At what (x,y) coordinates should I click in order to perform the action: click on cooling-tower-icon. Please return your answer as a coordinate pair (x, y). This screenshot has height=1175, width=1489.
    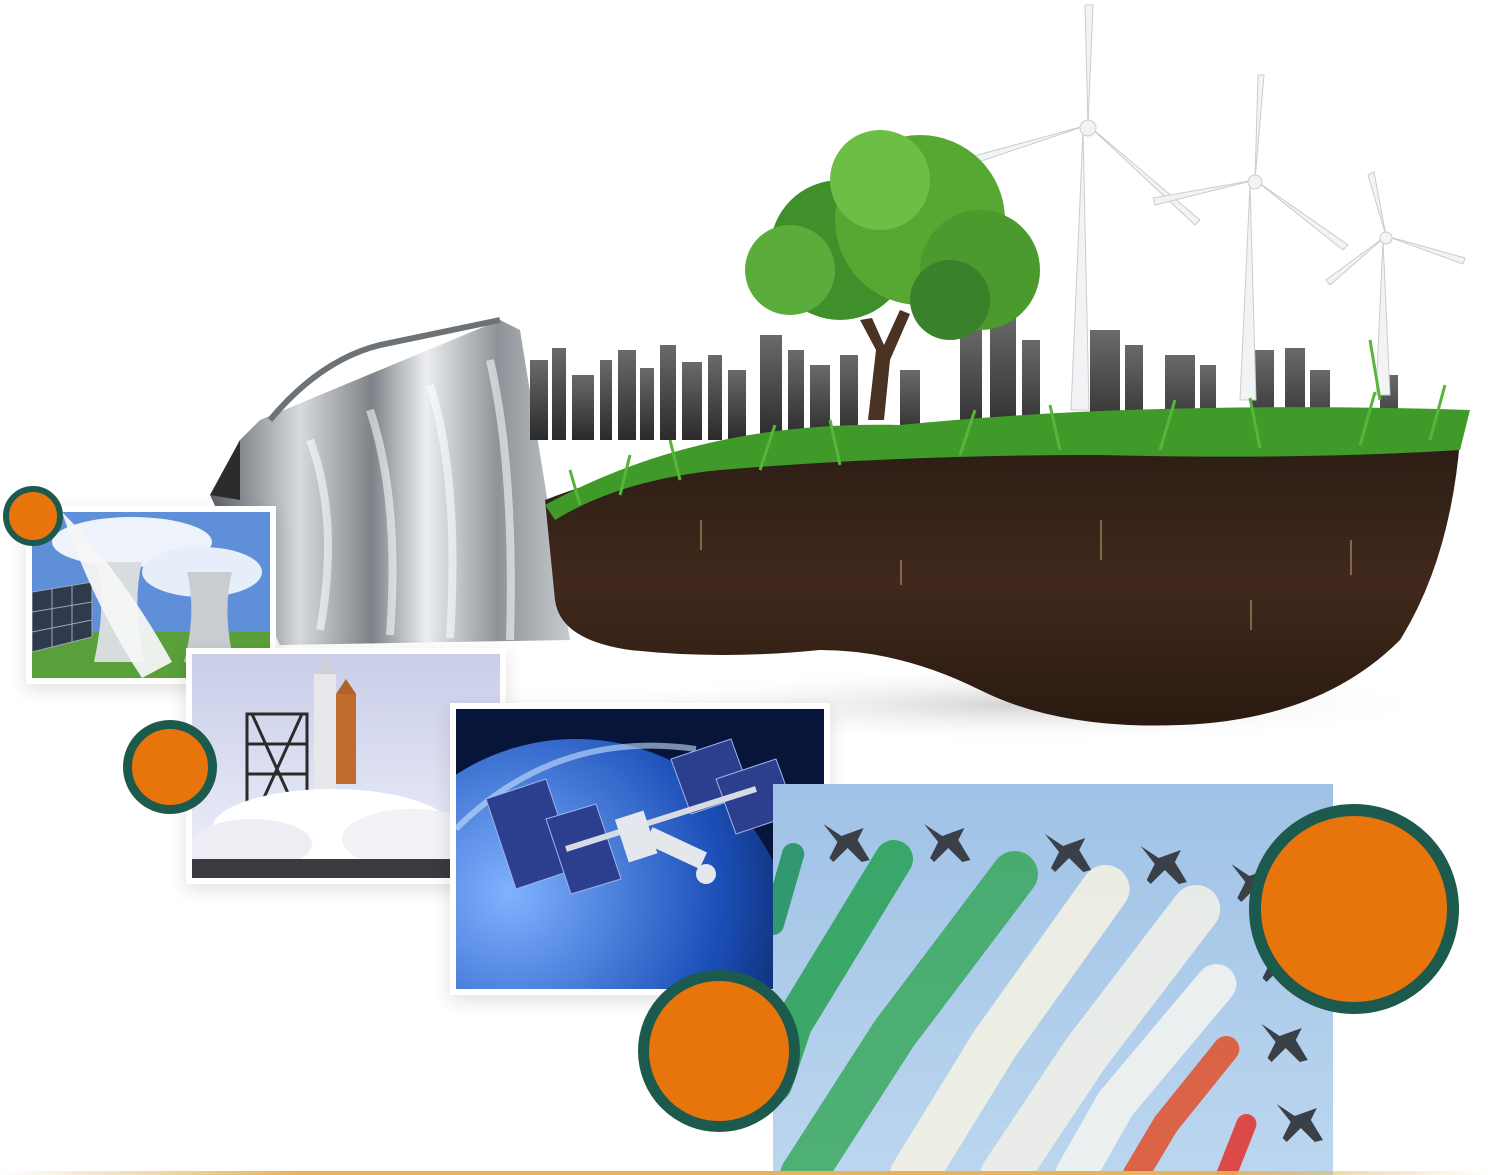
    Looking at the image, I should click on (151, 595).